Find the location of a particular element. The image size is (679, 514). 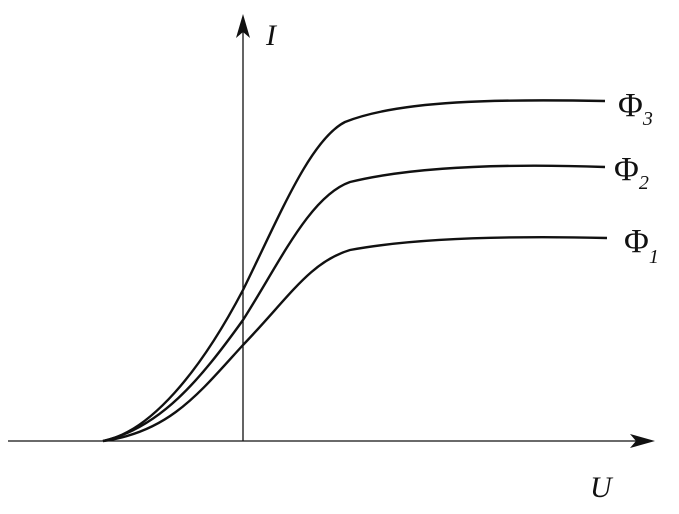

curve-label: Φ2 is located at coordinates (631, 172).